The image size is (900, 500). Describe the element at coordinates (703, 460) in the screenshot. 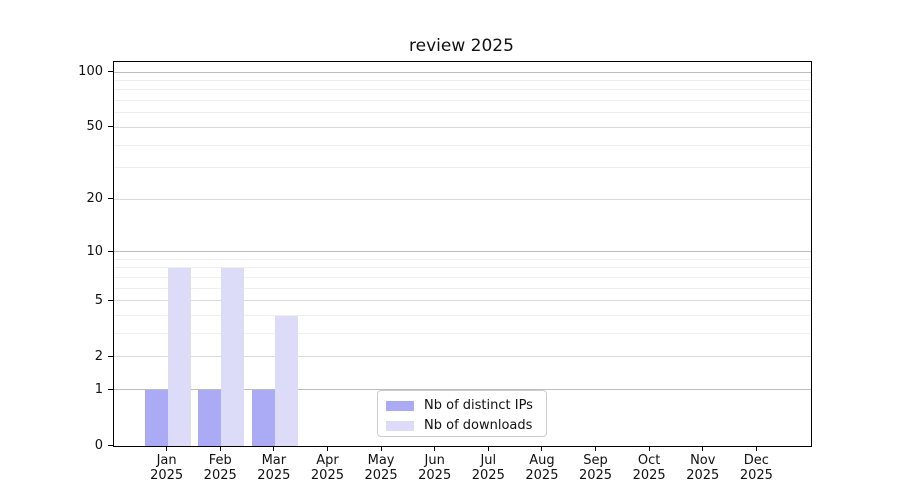

I see `month-name: Nov` at that location.